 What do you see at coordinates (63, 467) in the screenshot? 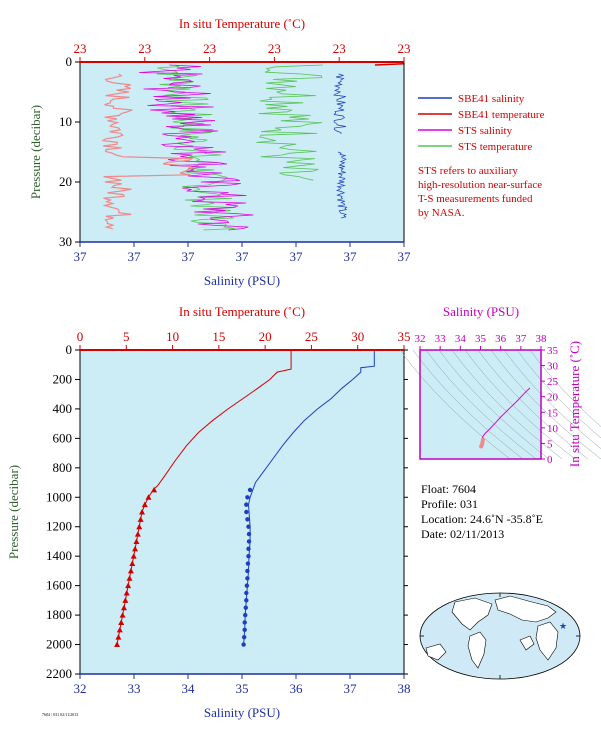
I see `main-pressure-tick-label: 800` at bounding box center [63, 467].